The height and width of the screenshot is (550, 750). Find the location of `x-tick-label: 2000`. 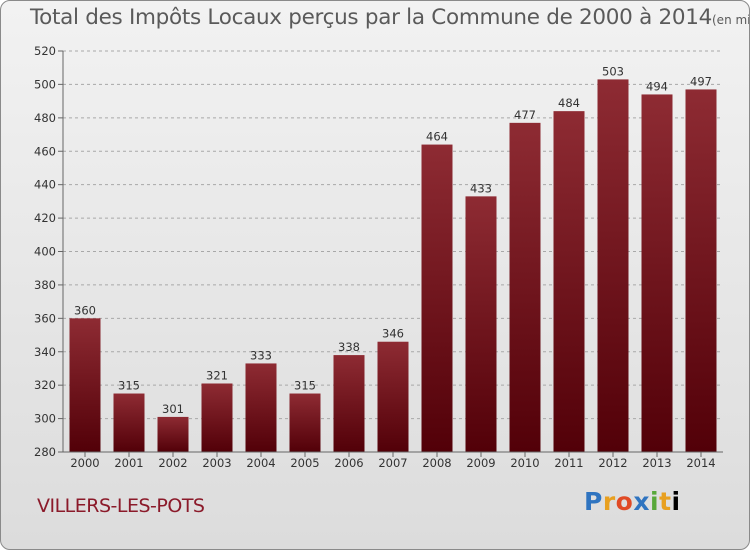

x-tick-label: 2000 is located at coordinates (84, 463).